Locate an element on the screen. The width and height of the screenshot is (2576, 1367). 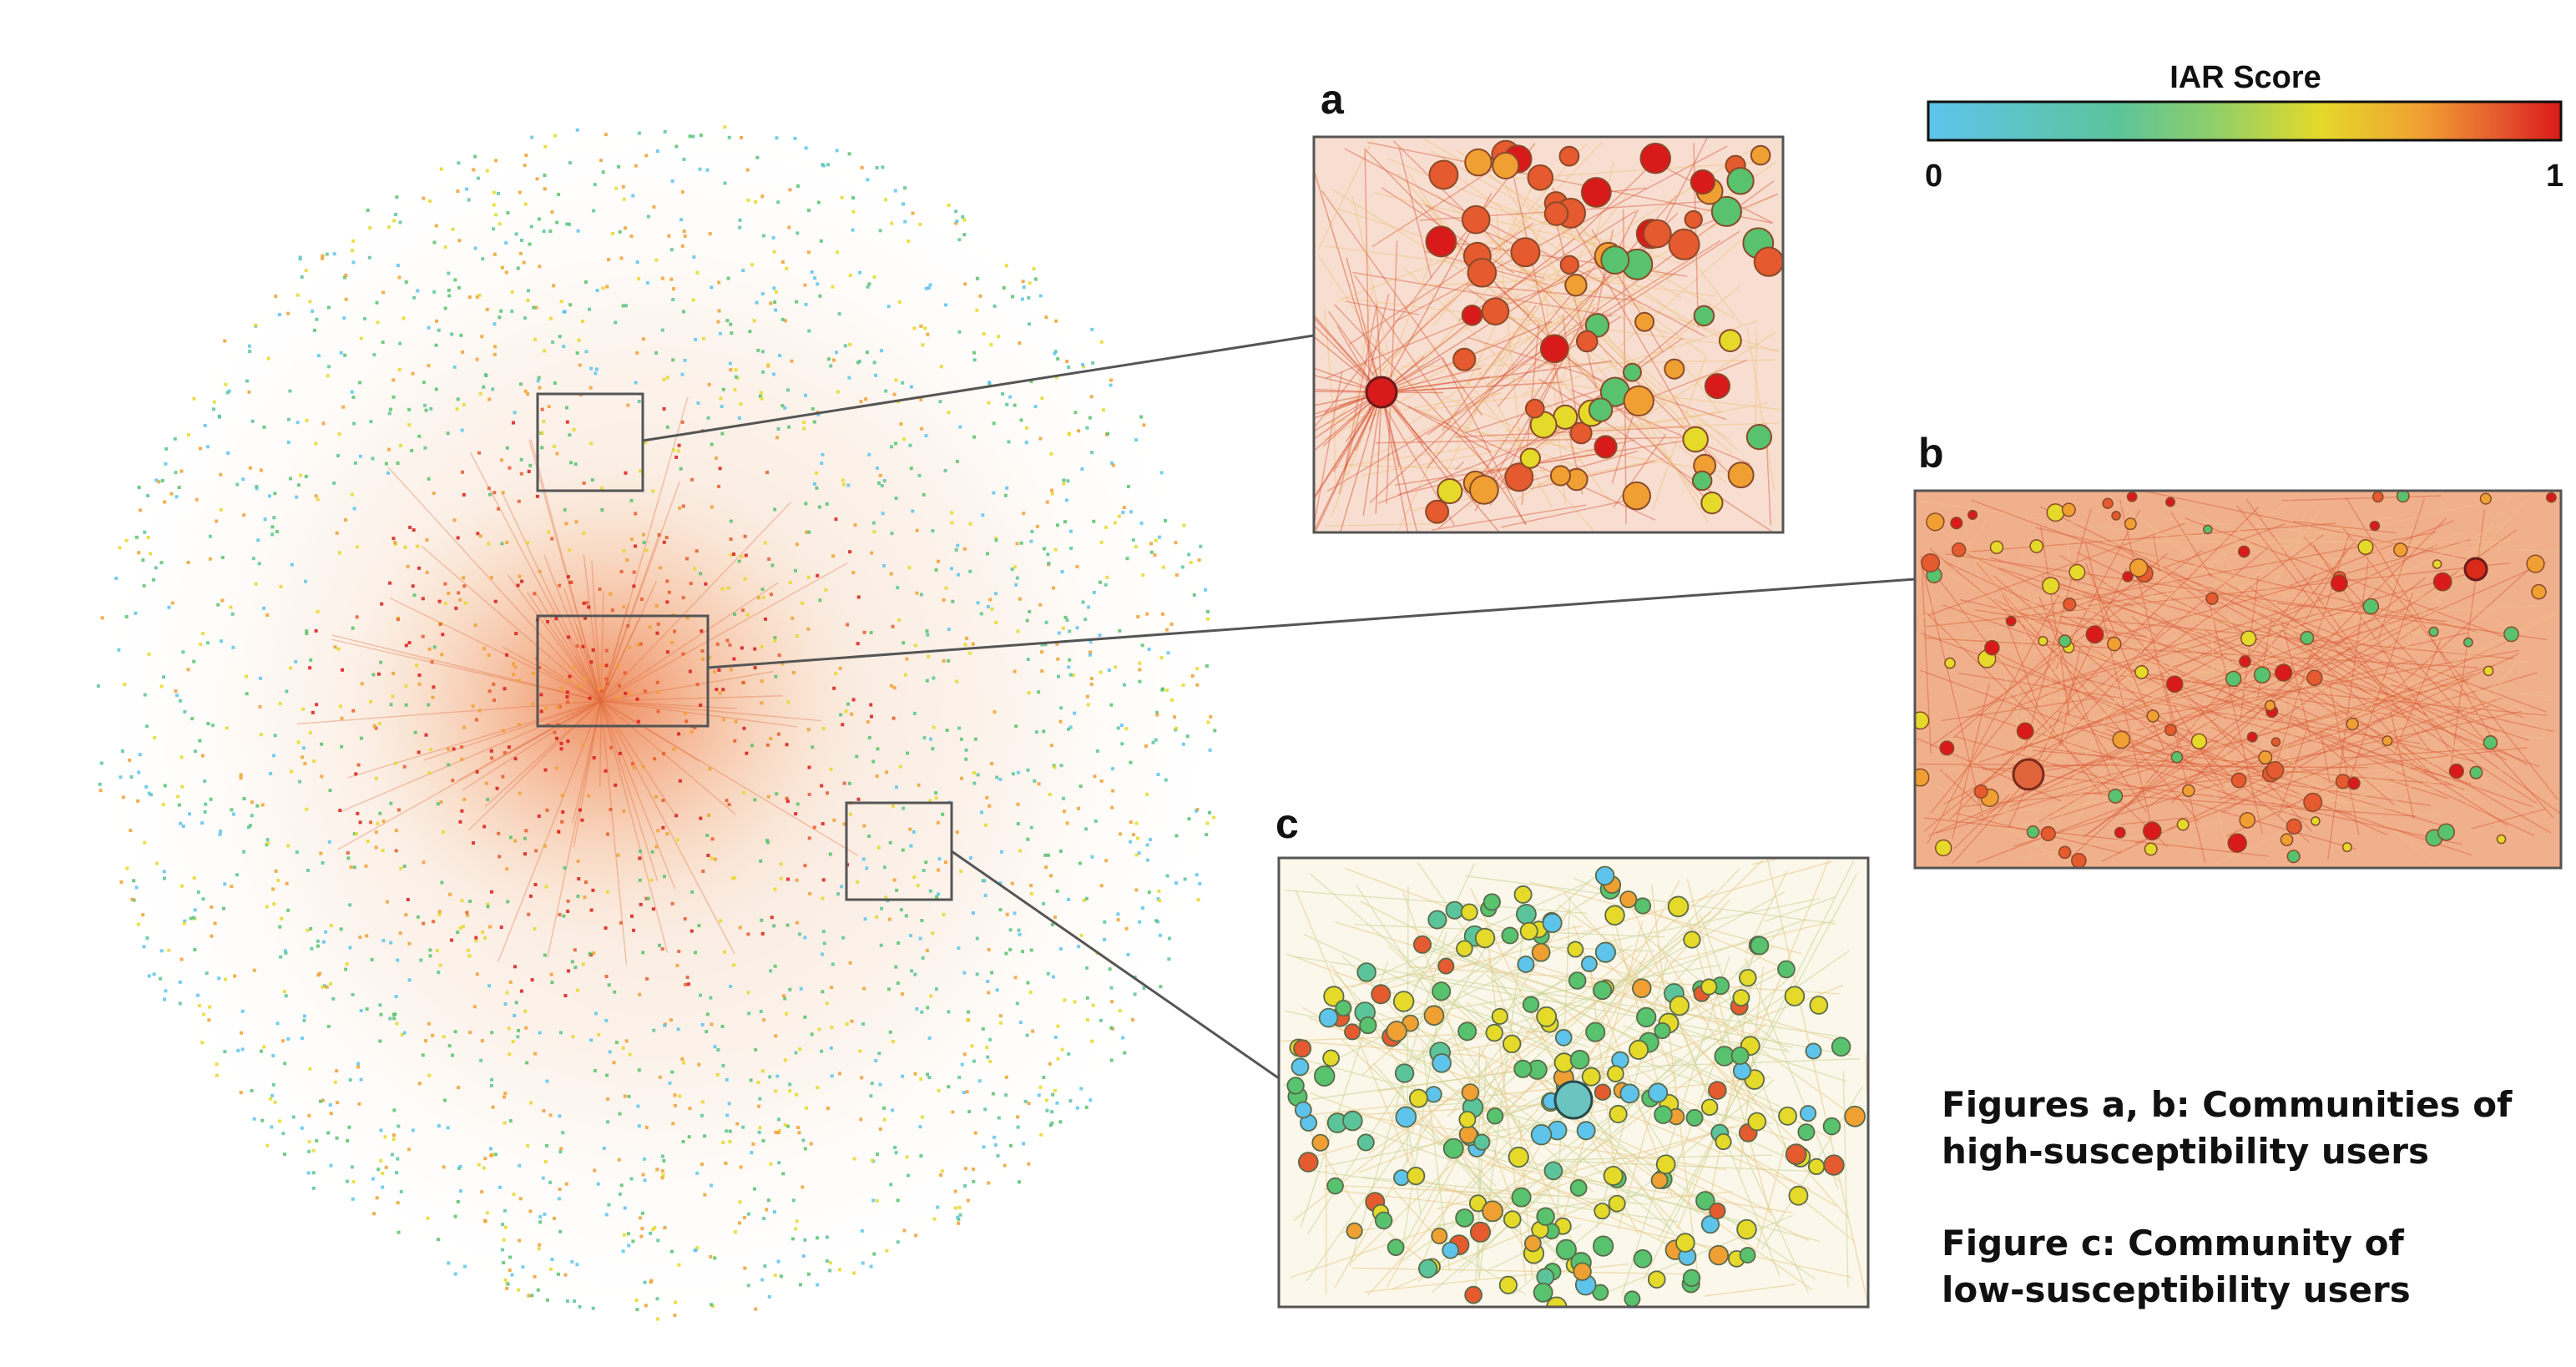
caption-ab-line-1: Figures a, b: Communities of is located at coordinates (2227, 1104).